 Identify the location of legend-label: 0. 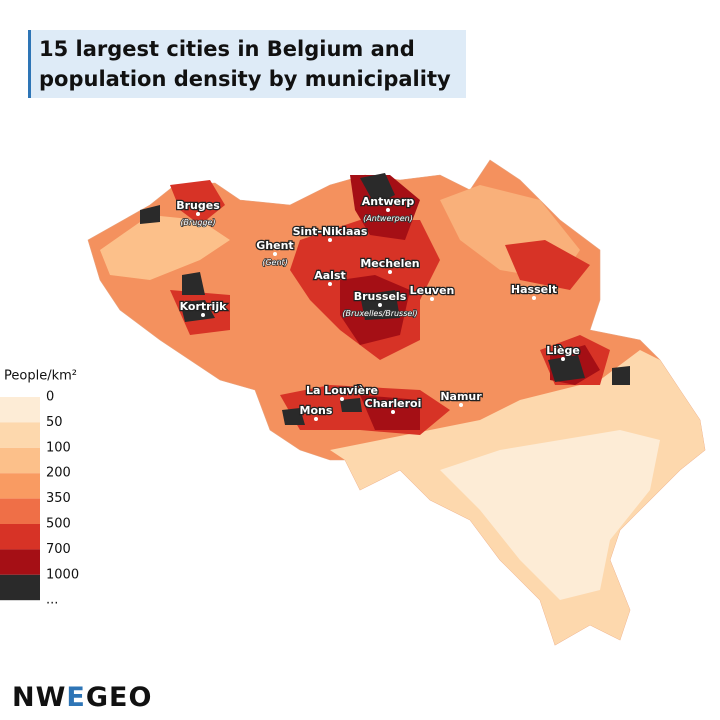
(50, 397).